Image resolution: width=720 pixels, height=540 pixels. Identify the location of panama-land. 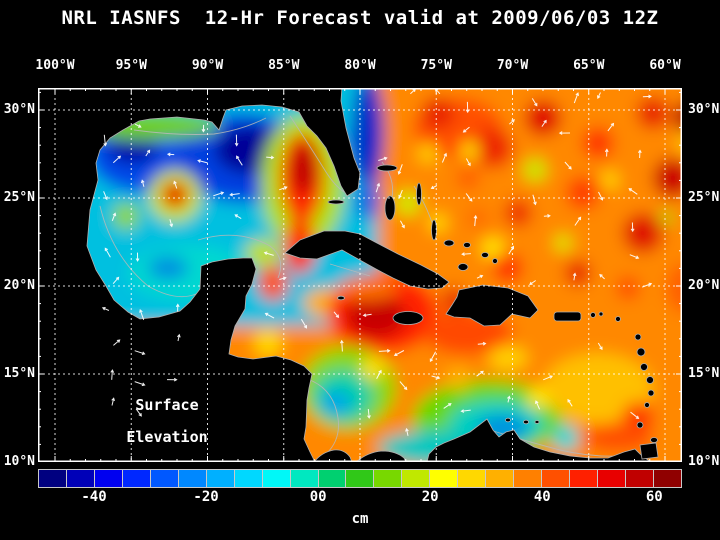
(381, 456).